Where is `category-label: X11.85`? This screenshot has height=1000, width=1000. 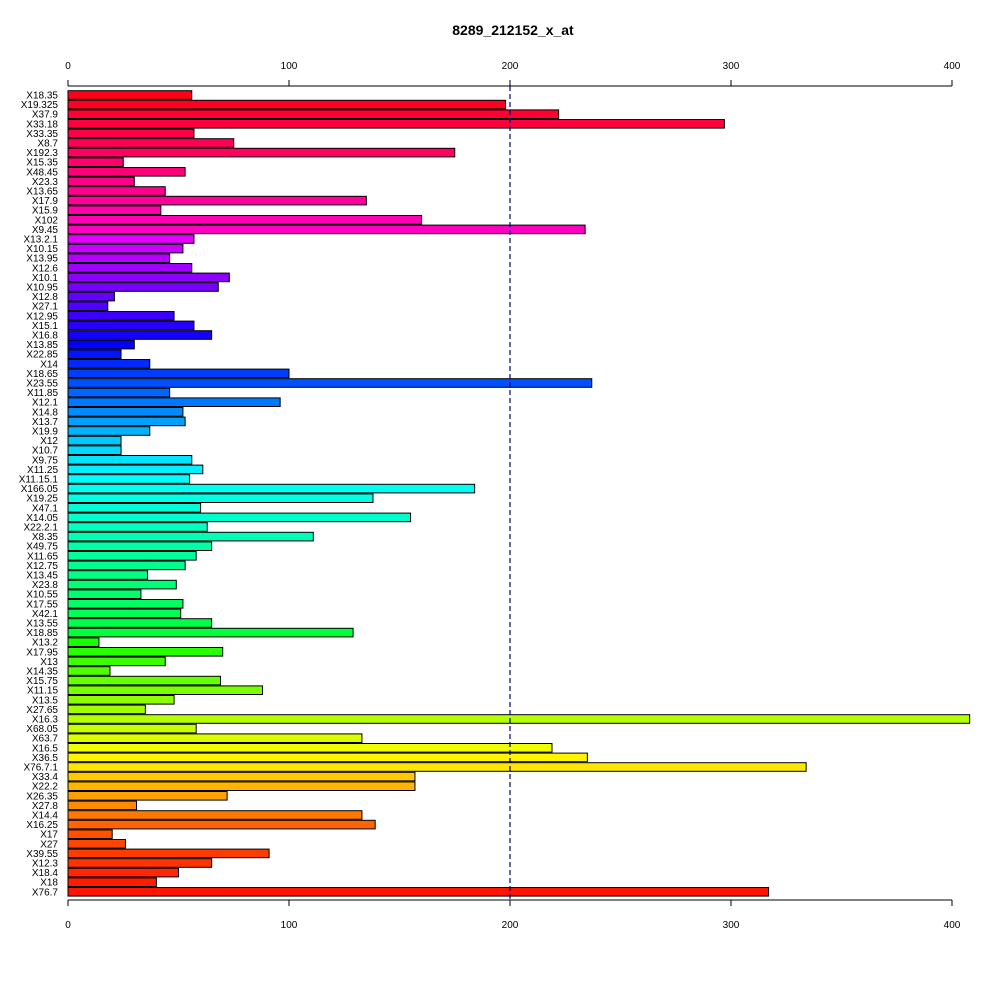
category-label: X11.85 is located at coordinates (42, 393).